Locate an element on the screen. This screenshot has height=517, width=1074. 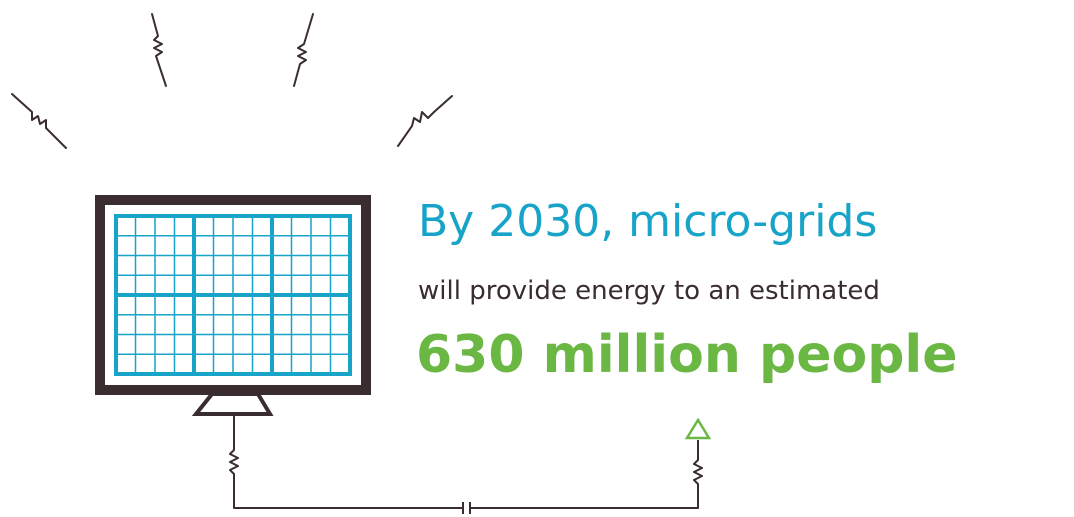
stat-highlight: 630 million people is located at coordinates (687, 355).